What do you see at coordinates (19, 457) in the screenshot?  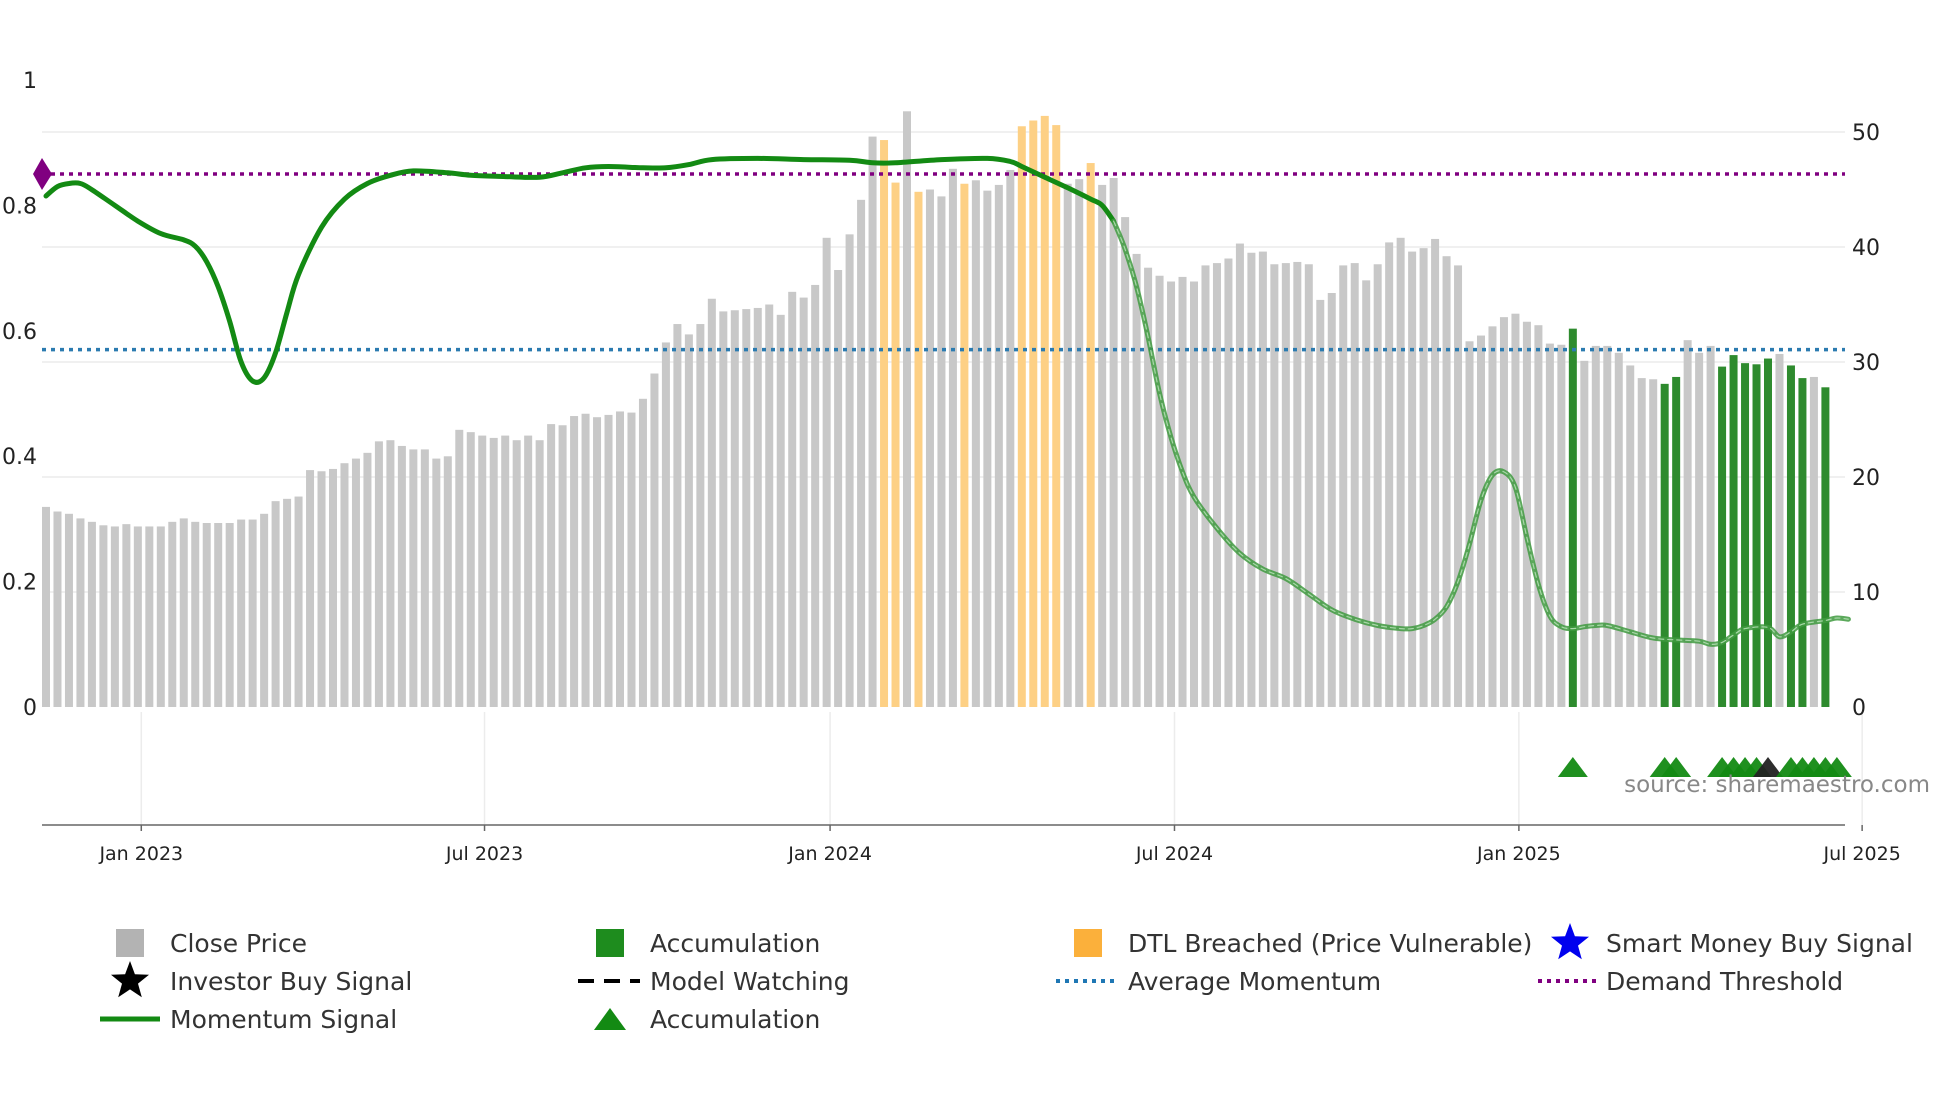 I see `y-left-tick-label: 0.4` at bounding box center [19, 457].